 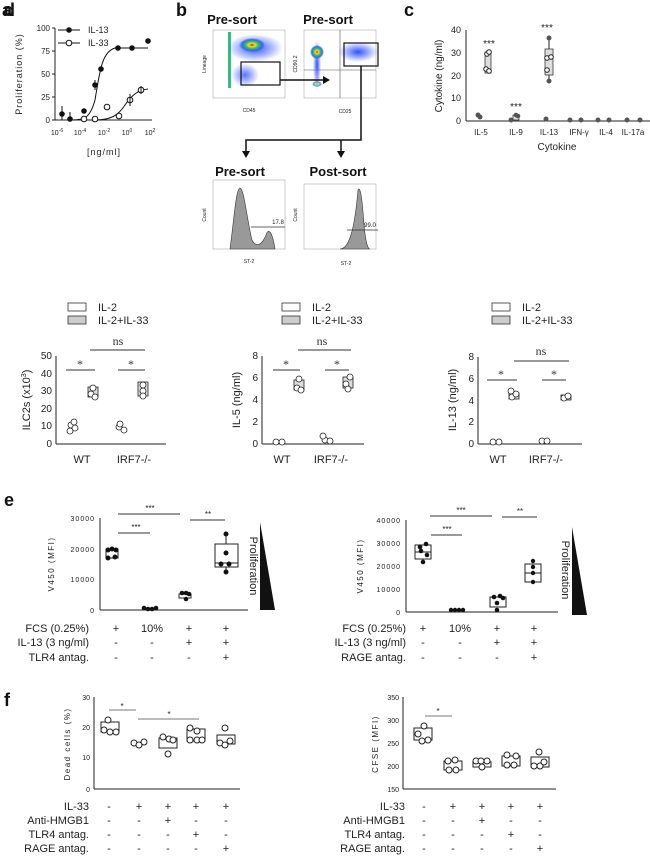 I want to click on svg-text: 102, so click(x=150, y=132).